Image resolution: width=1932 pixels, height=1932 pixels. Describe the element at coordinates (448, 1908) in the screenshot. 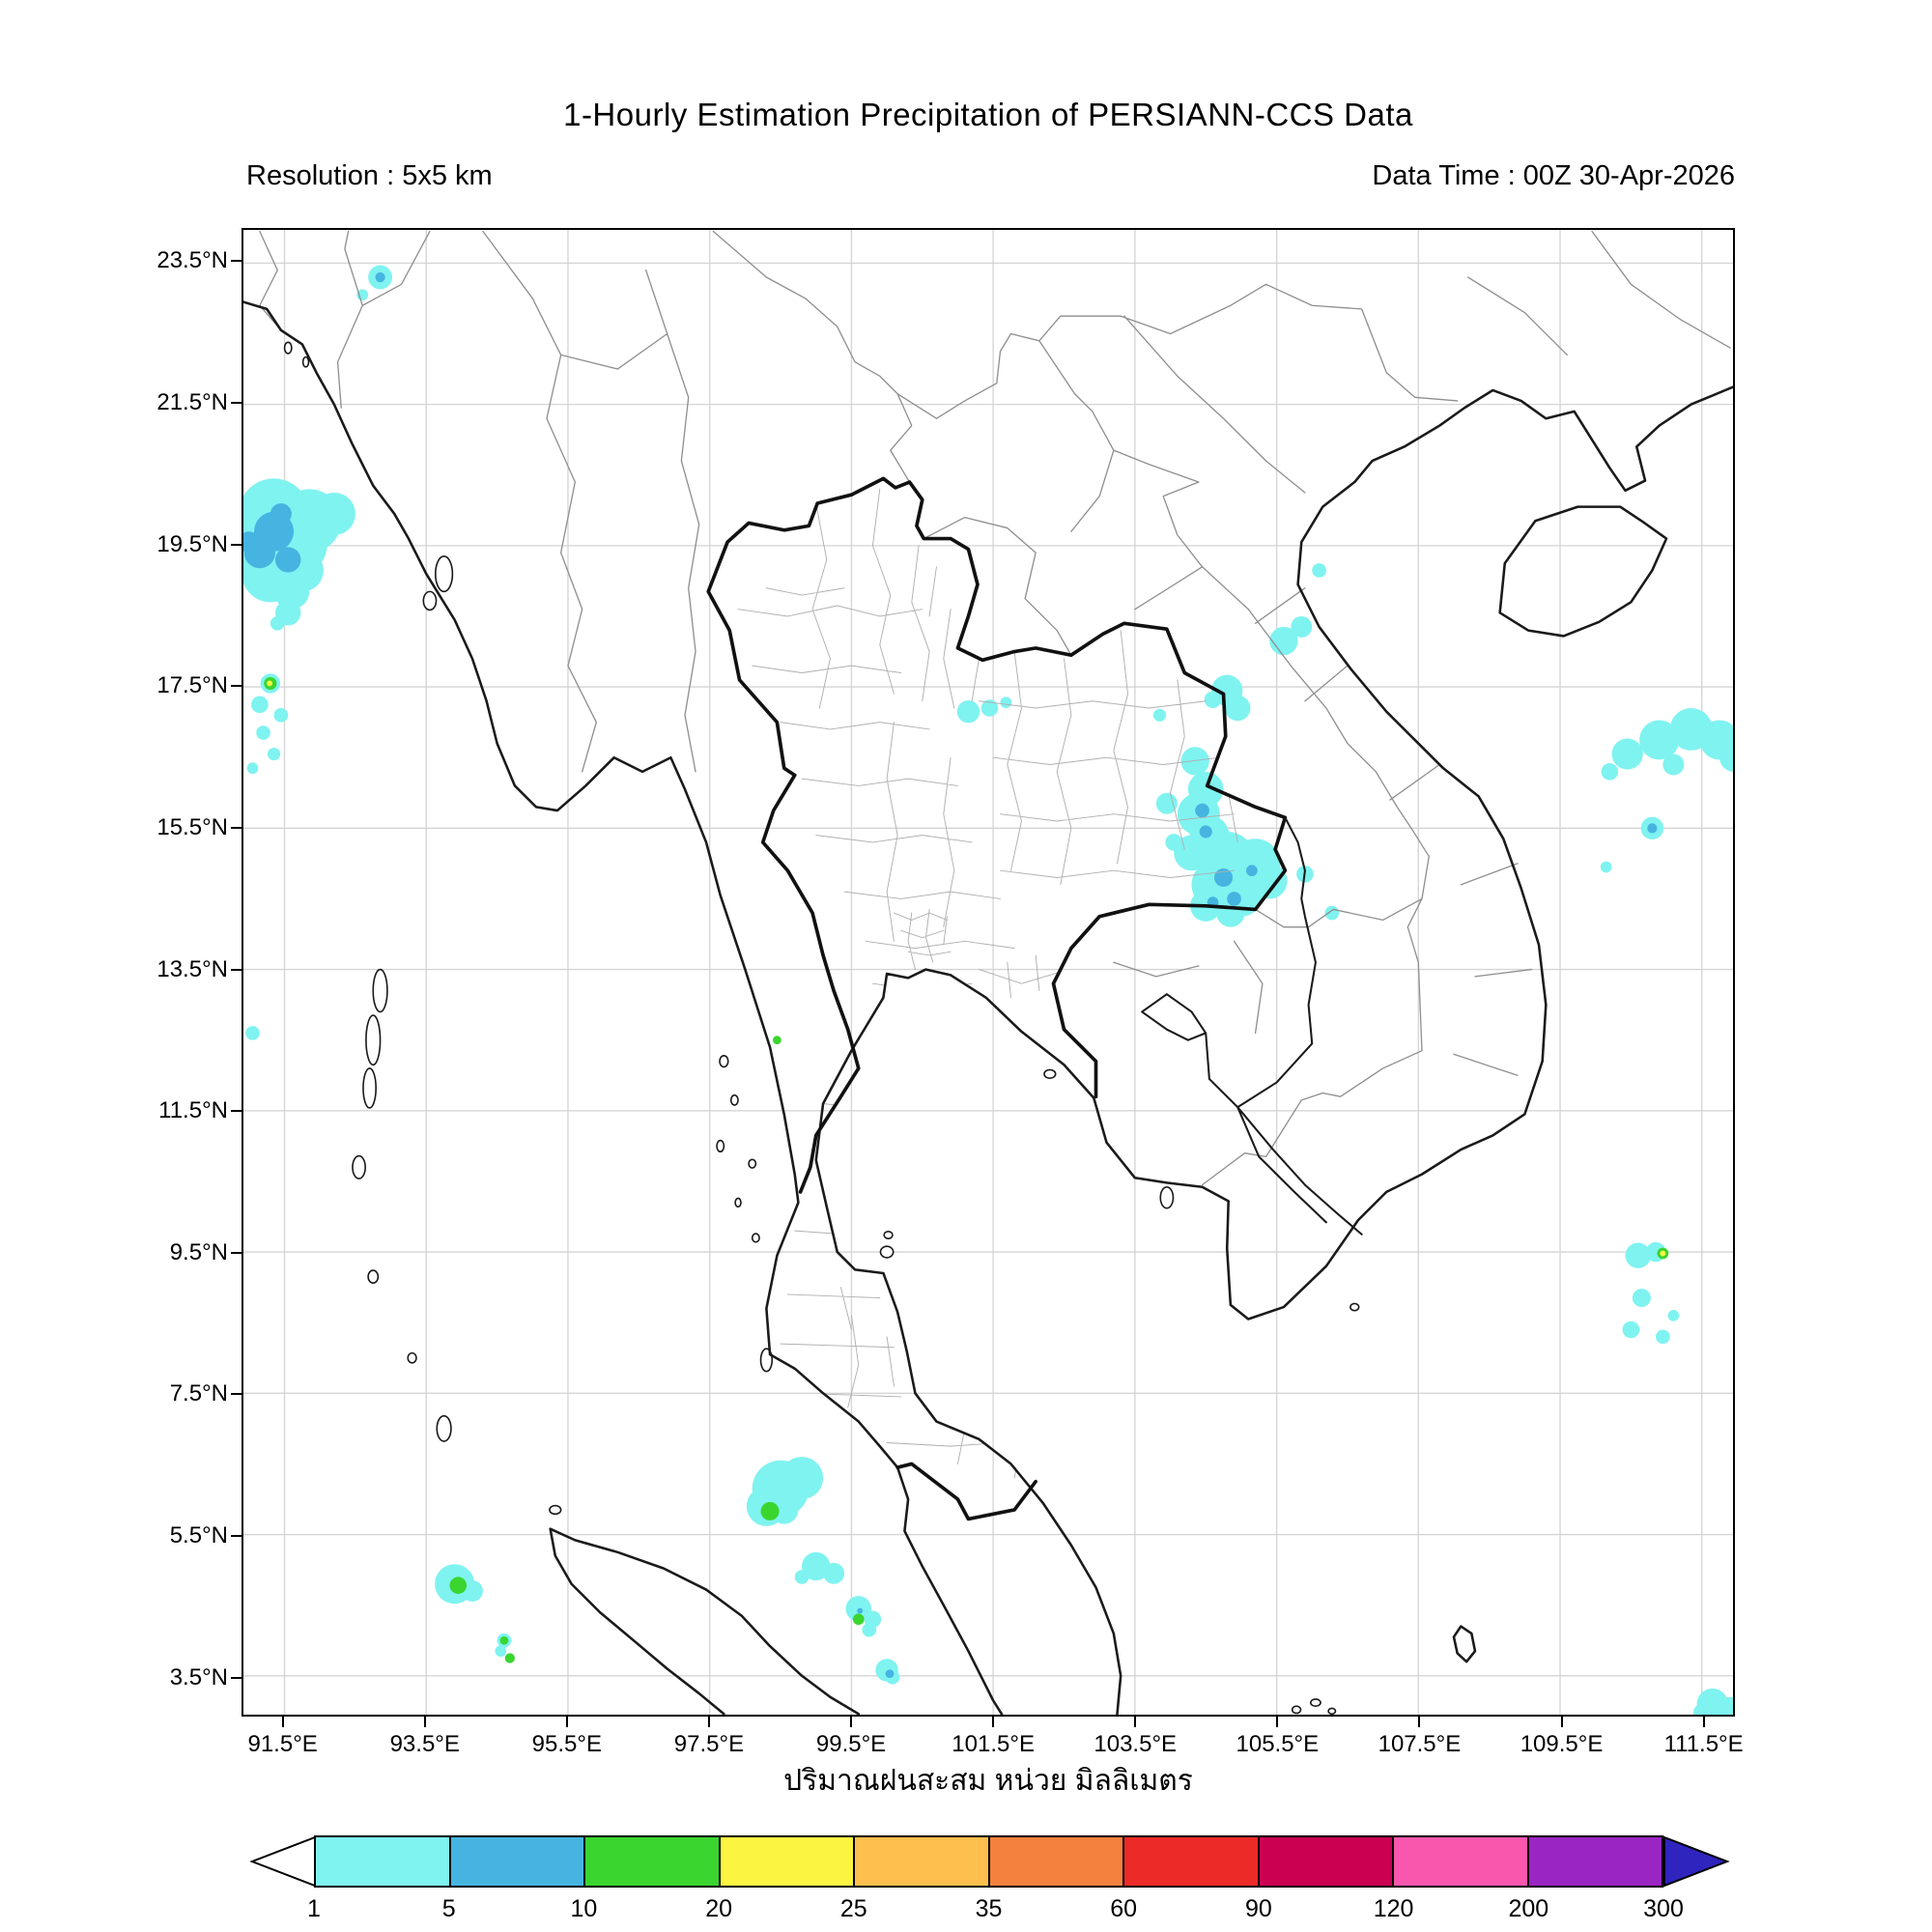

I see `colorbar-tick-label: 5` at that location.